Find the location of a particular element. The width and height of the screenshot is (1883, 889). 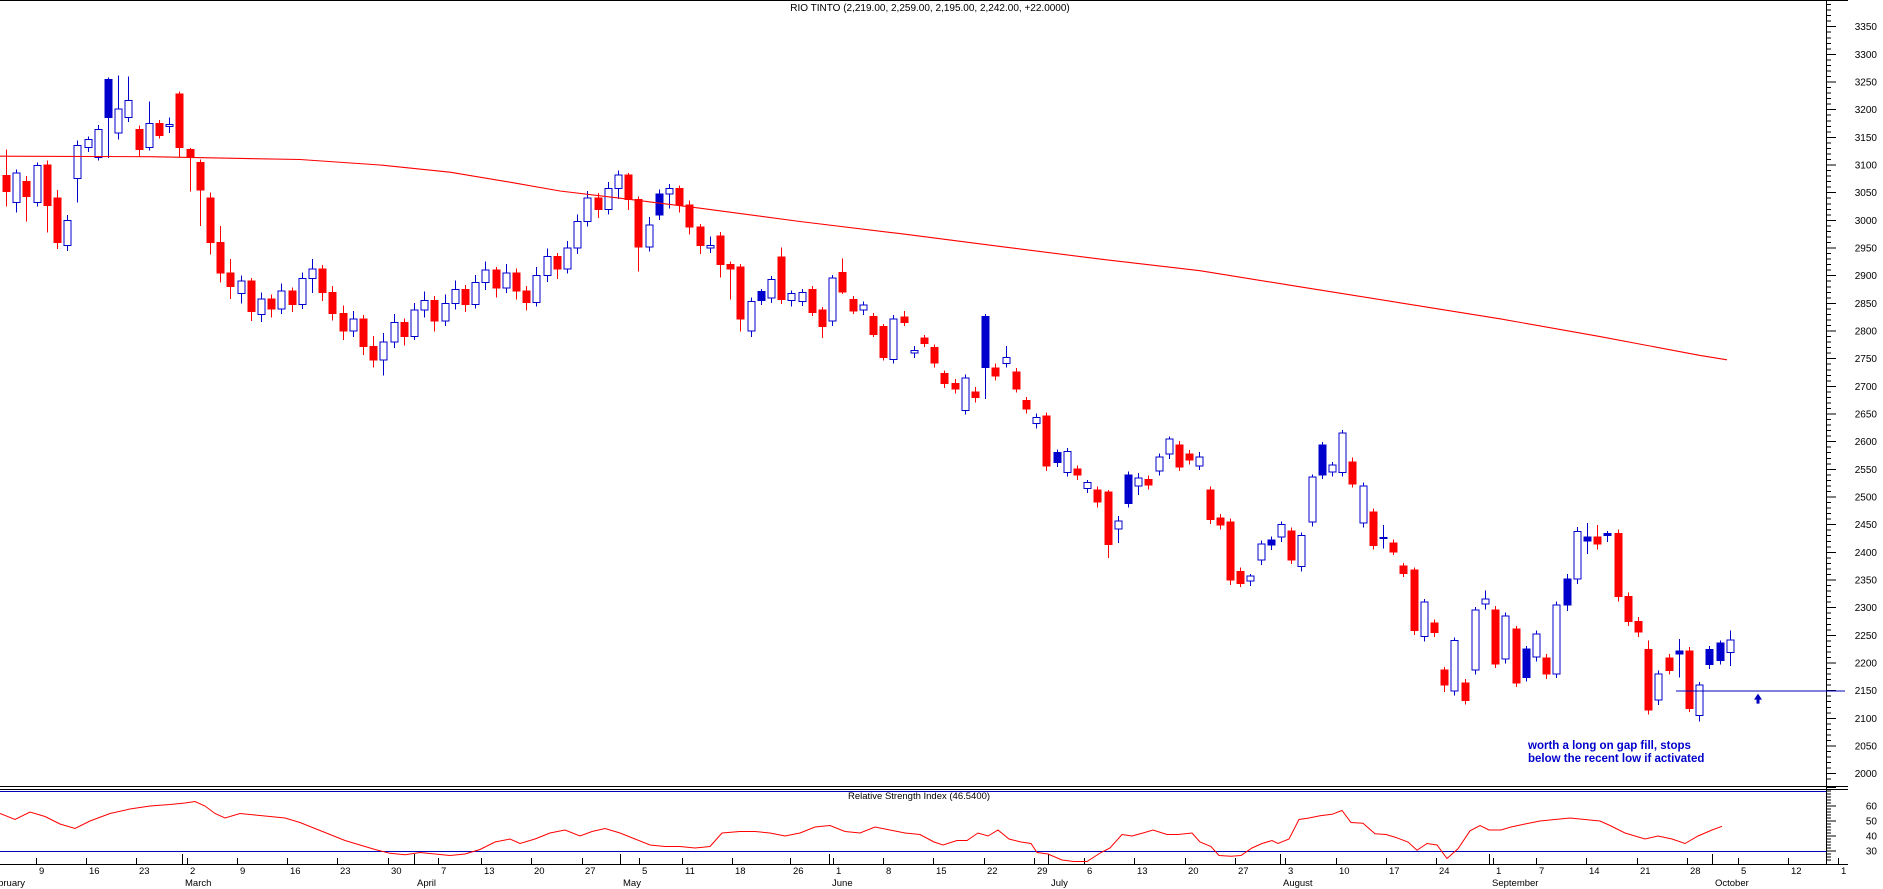

price-axis-label: 2650 is located at coordinates (1866, 415).